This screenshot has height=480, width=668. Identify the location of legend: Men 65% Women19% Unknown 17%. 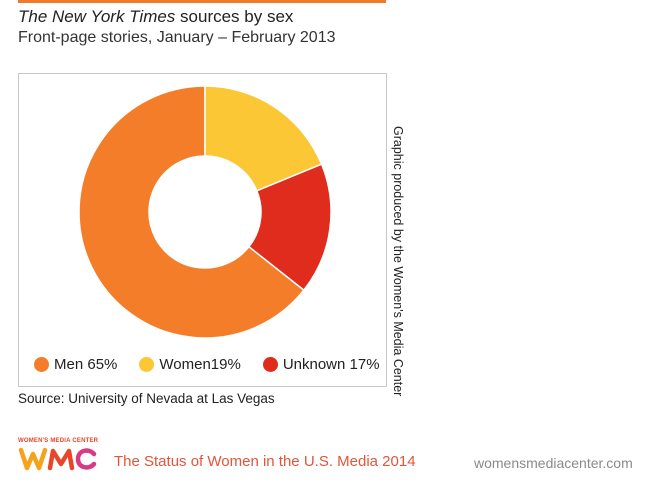
(207, 364).